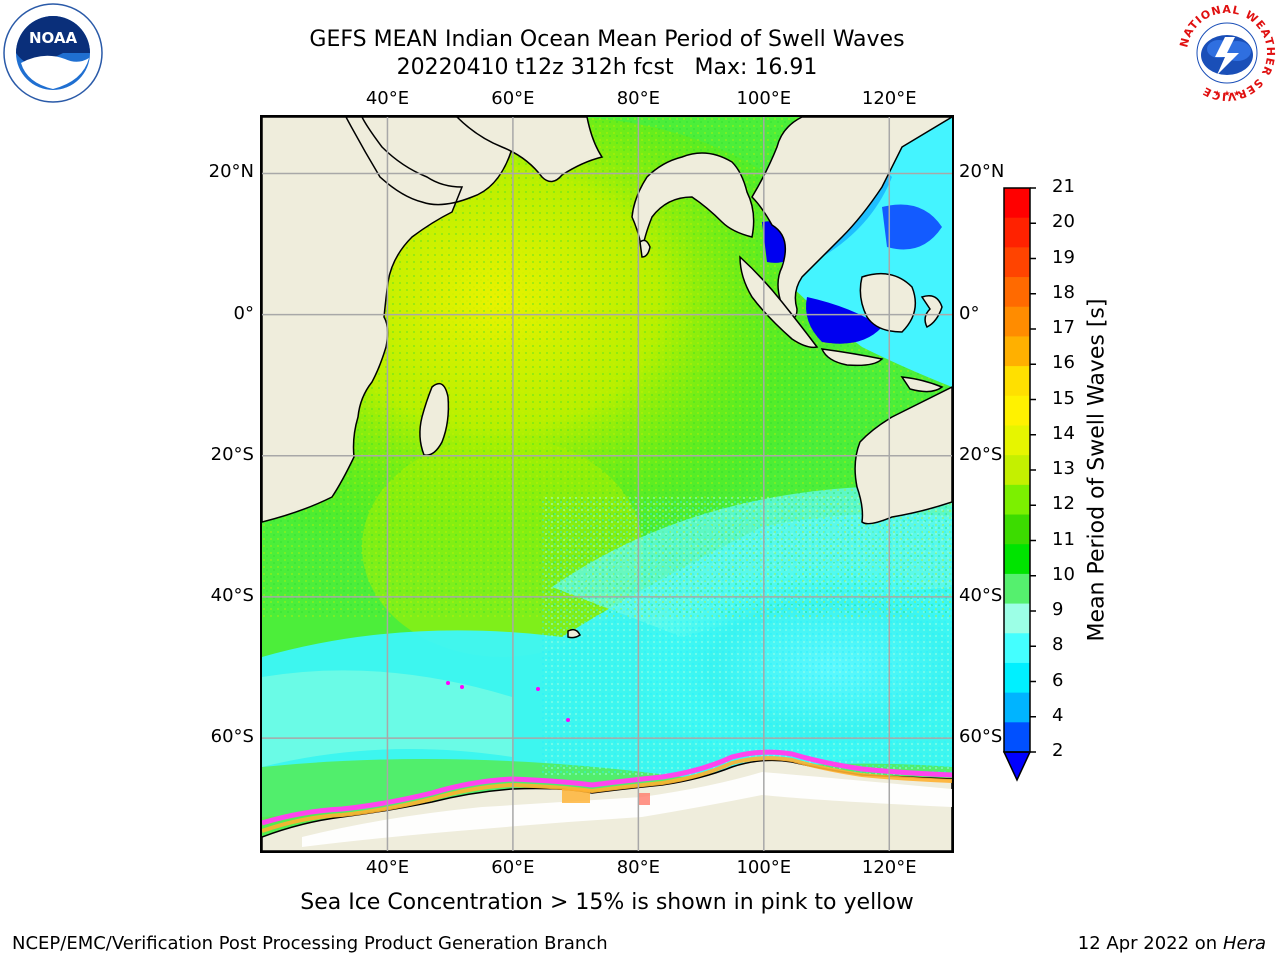 This screenshot has width=1280, height=960. What do you see at coordinates (1226, 53) in the screenshot?
I see `nws-logo: NATIONAL WEATHER SERVICE ★ ★ ★` at bounding box center [1226, 53].